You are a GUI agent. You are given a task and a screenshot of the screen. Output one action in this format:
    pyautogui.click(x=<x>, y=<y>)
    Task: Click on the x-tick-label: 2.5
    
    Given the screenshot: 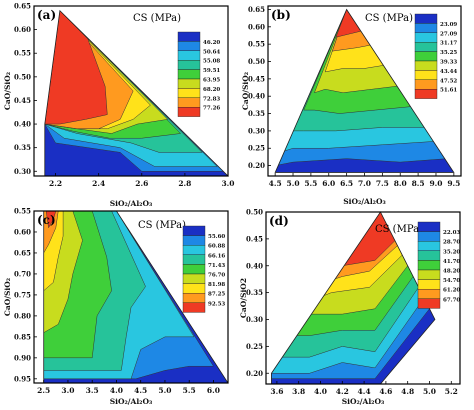 What is the action you would take?
    pyautogui.click(x=43, y=390)
    